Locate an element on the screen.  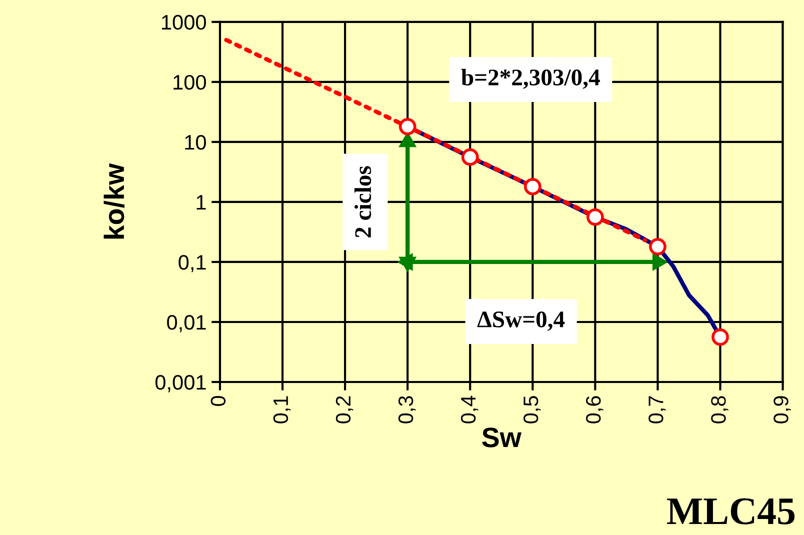
x-tick-label: 0,8 is located at coordinates (719, 410).